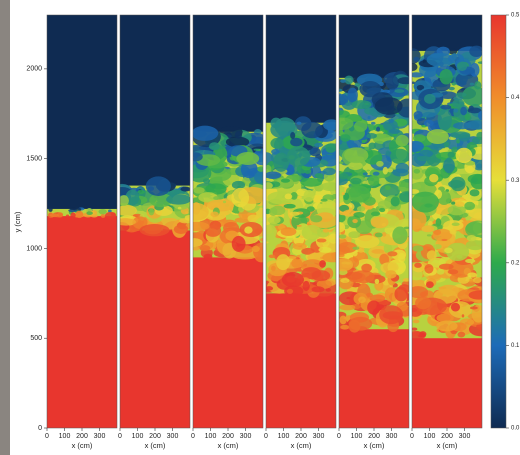 This screenshot has width=520, height=455. I want to click on y-tick-label: 0, so click(40, 428).